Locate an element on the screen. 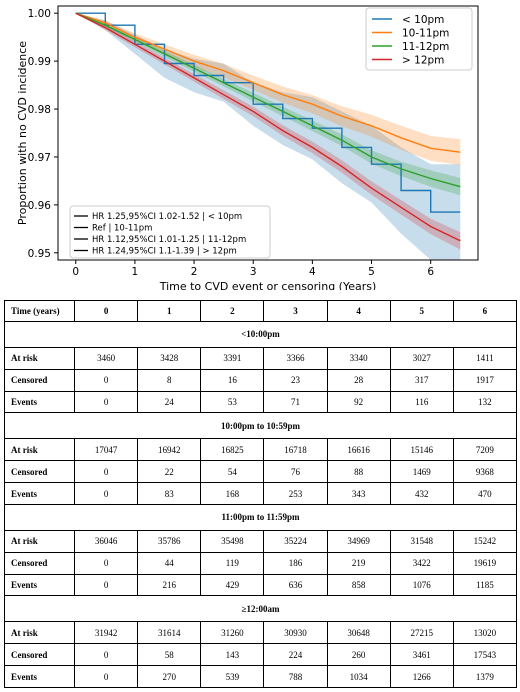  table-cell: 1411 is located at coordinates (485, 358).